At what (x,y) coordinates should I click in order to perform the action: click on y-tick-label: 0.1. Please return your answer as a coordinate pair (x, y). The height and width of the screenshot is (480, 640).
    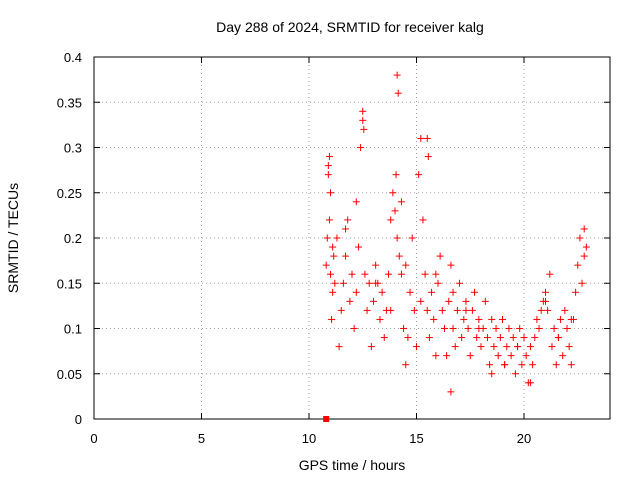
    Looking at the image, I should click on (73, 329).